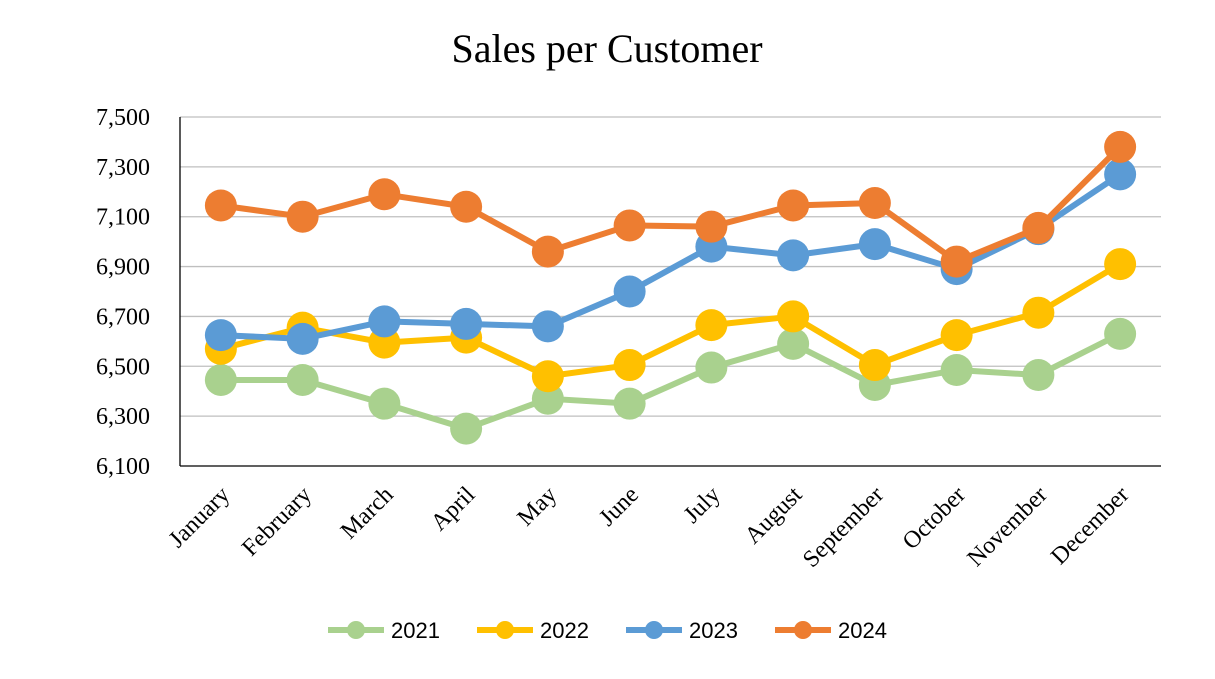 This screenshot has width=1215, height=679. I want to click on x-tick-label: December, so click(1090, 526).